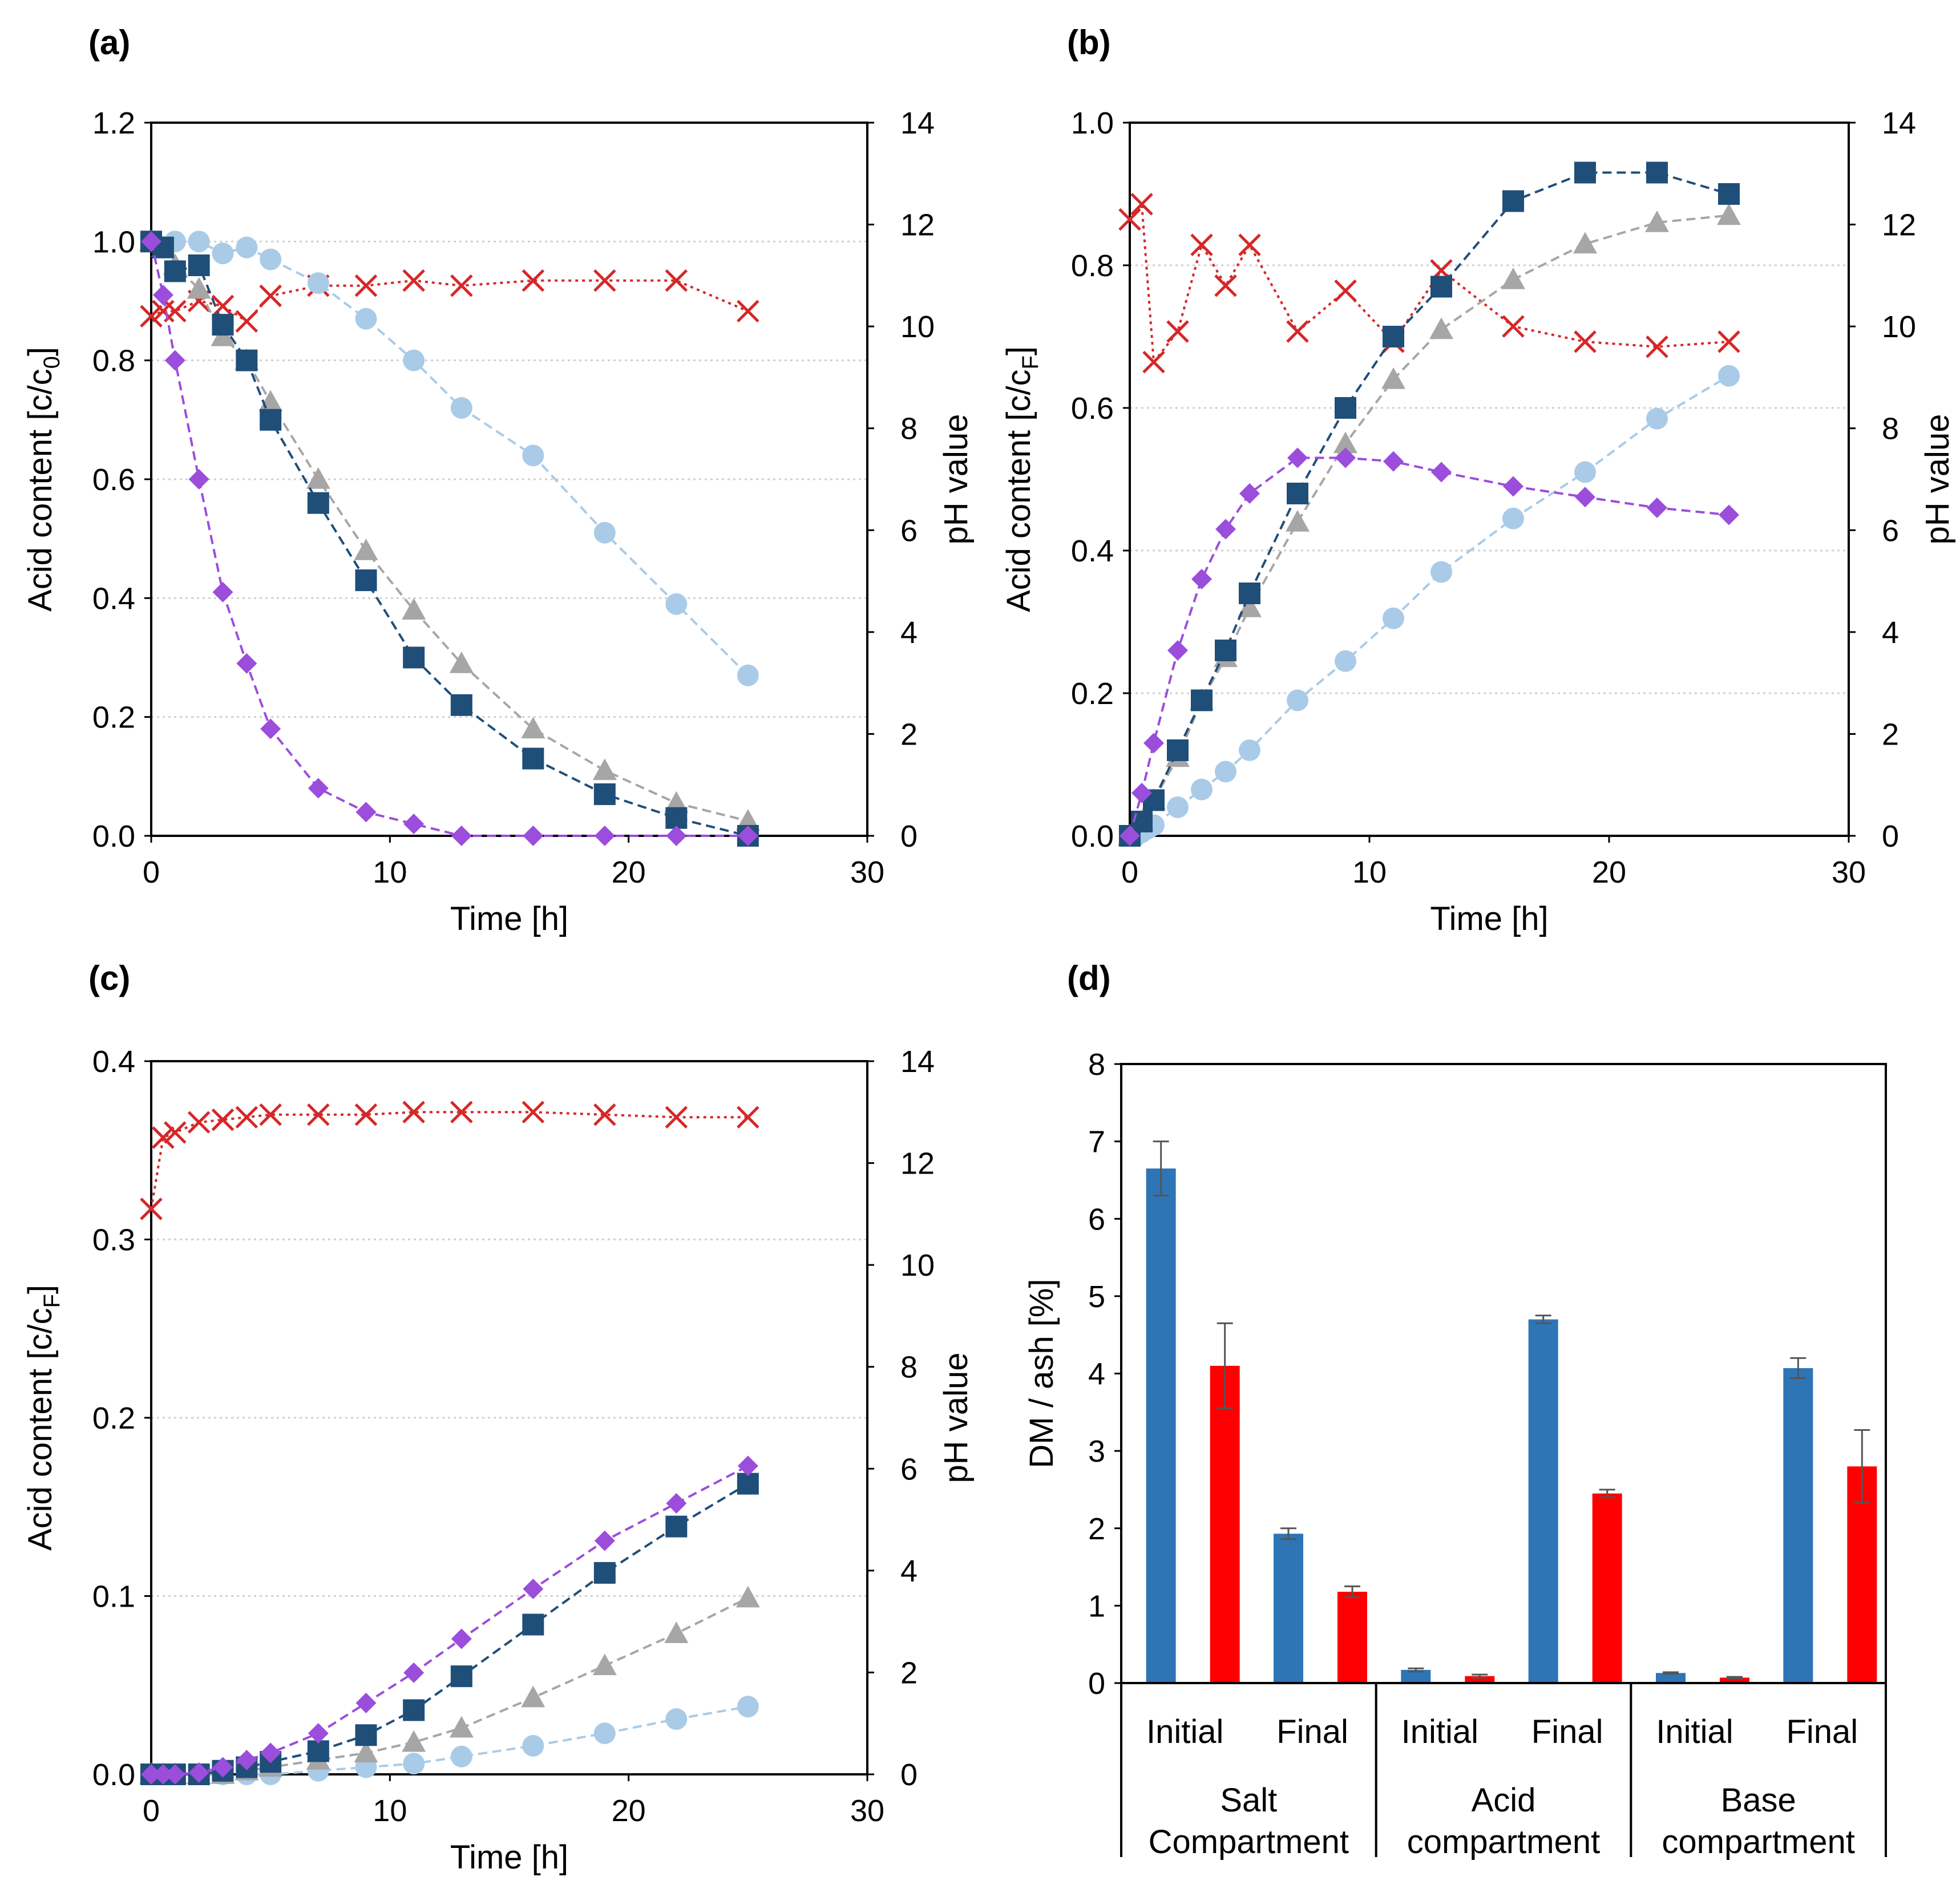 The height and width of the screenshot is (1901, 1960). I want to click on y-tick-label: 0.1, so click(113, 1597).